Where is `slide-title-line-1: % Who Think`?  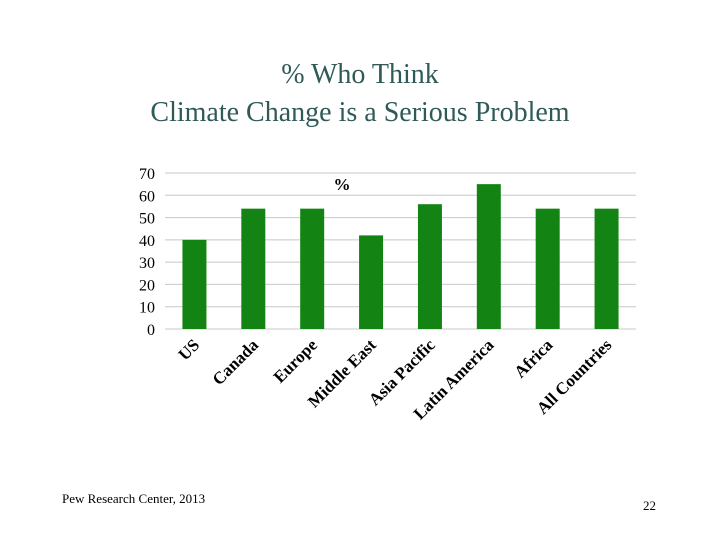
slide-title-line-1: % Who Think is located at coordinates (360, 74).